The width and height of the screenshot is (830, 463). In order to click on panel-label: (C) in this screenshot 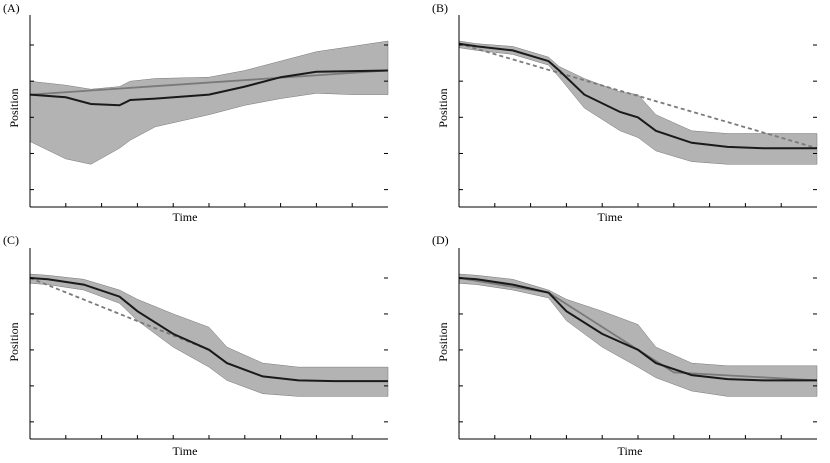, I will do `click(11, 240)`.